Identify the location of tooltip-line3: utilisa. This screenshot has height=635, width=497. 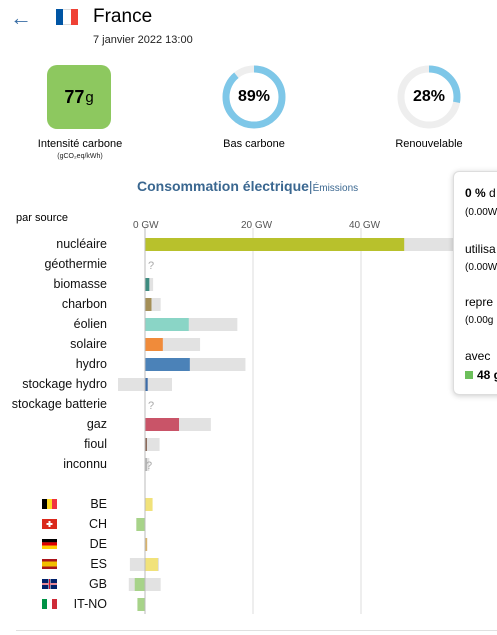
(480, 249).